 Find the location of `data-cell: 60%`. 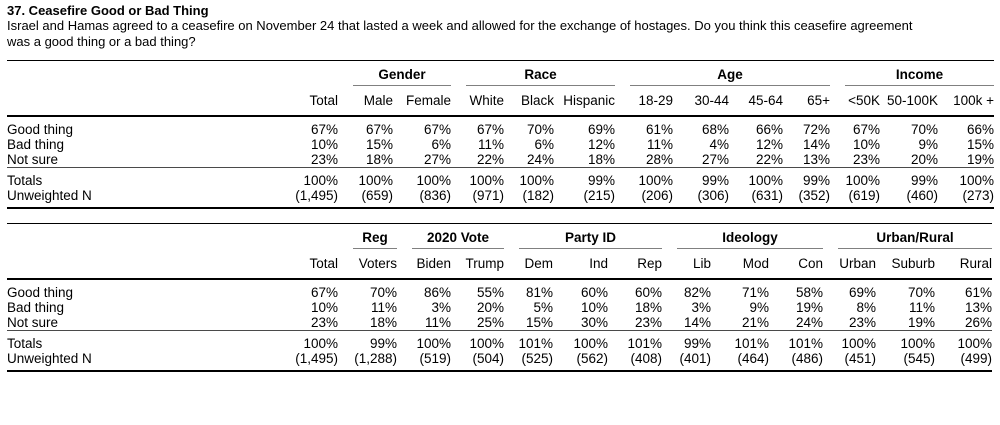

data-cell: 60% is located at coordinates (648, 293).